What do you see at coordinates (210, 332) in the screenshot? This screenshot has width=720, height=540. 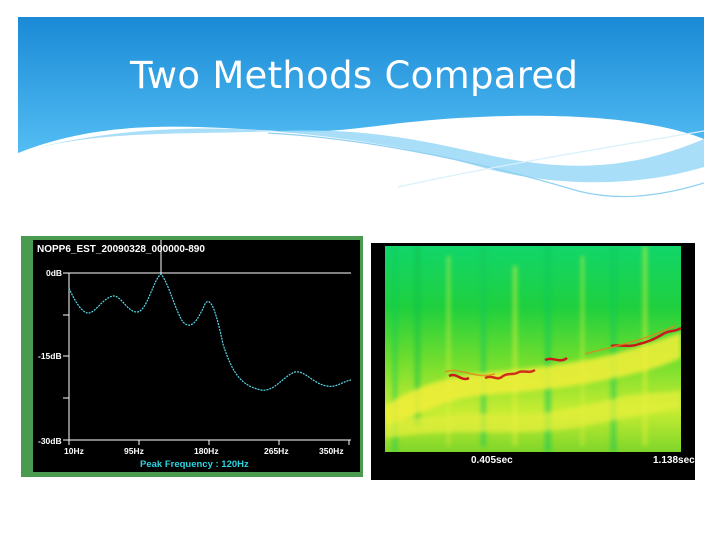 I see `spectrum-curve` at bounding box center [210, 332].